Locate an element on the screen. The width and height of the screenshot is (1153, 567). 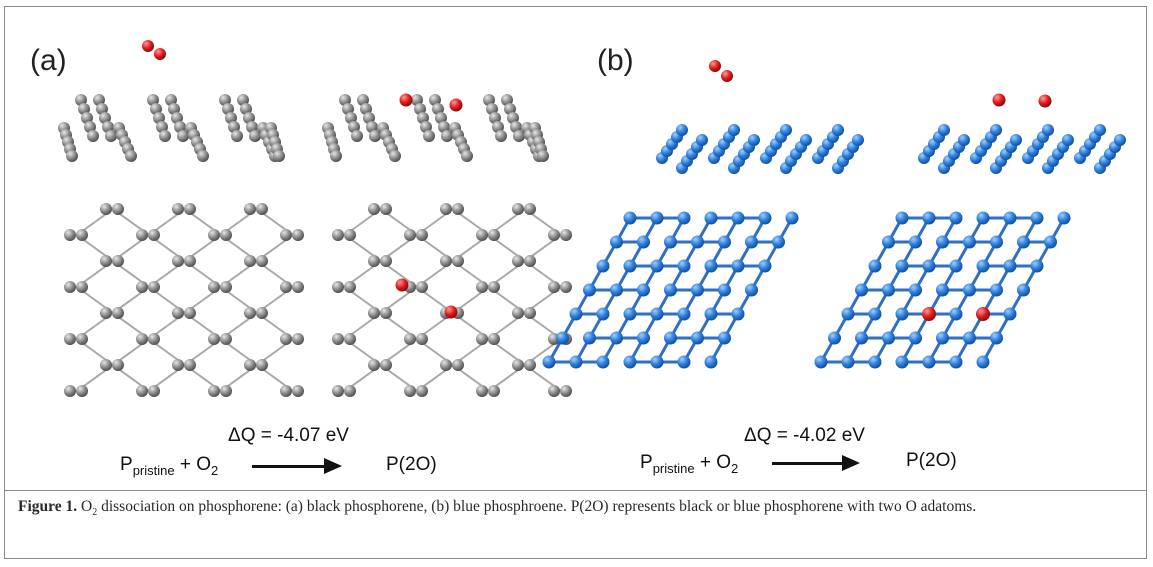
panel-b-reactants: Ppristine + O2 is located at coordinates (689, 464).